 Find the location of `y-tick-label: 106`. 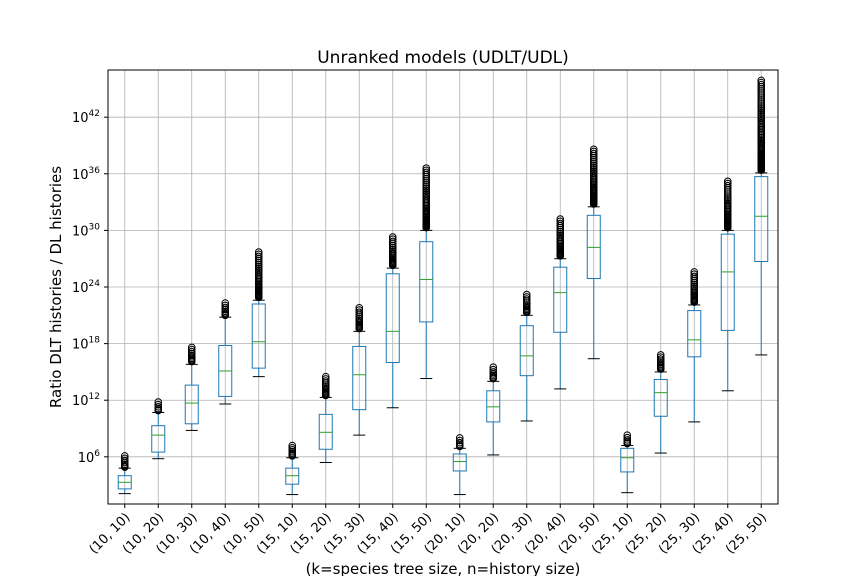

y-tick-label: 106 is located at coordinates (89, 457).